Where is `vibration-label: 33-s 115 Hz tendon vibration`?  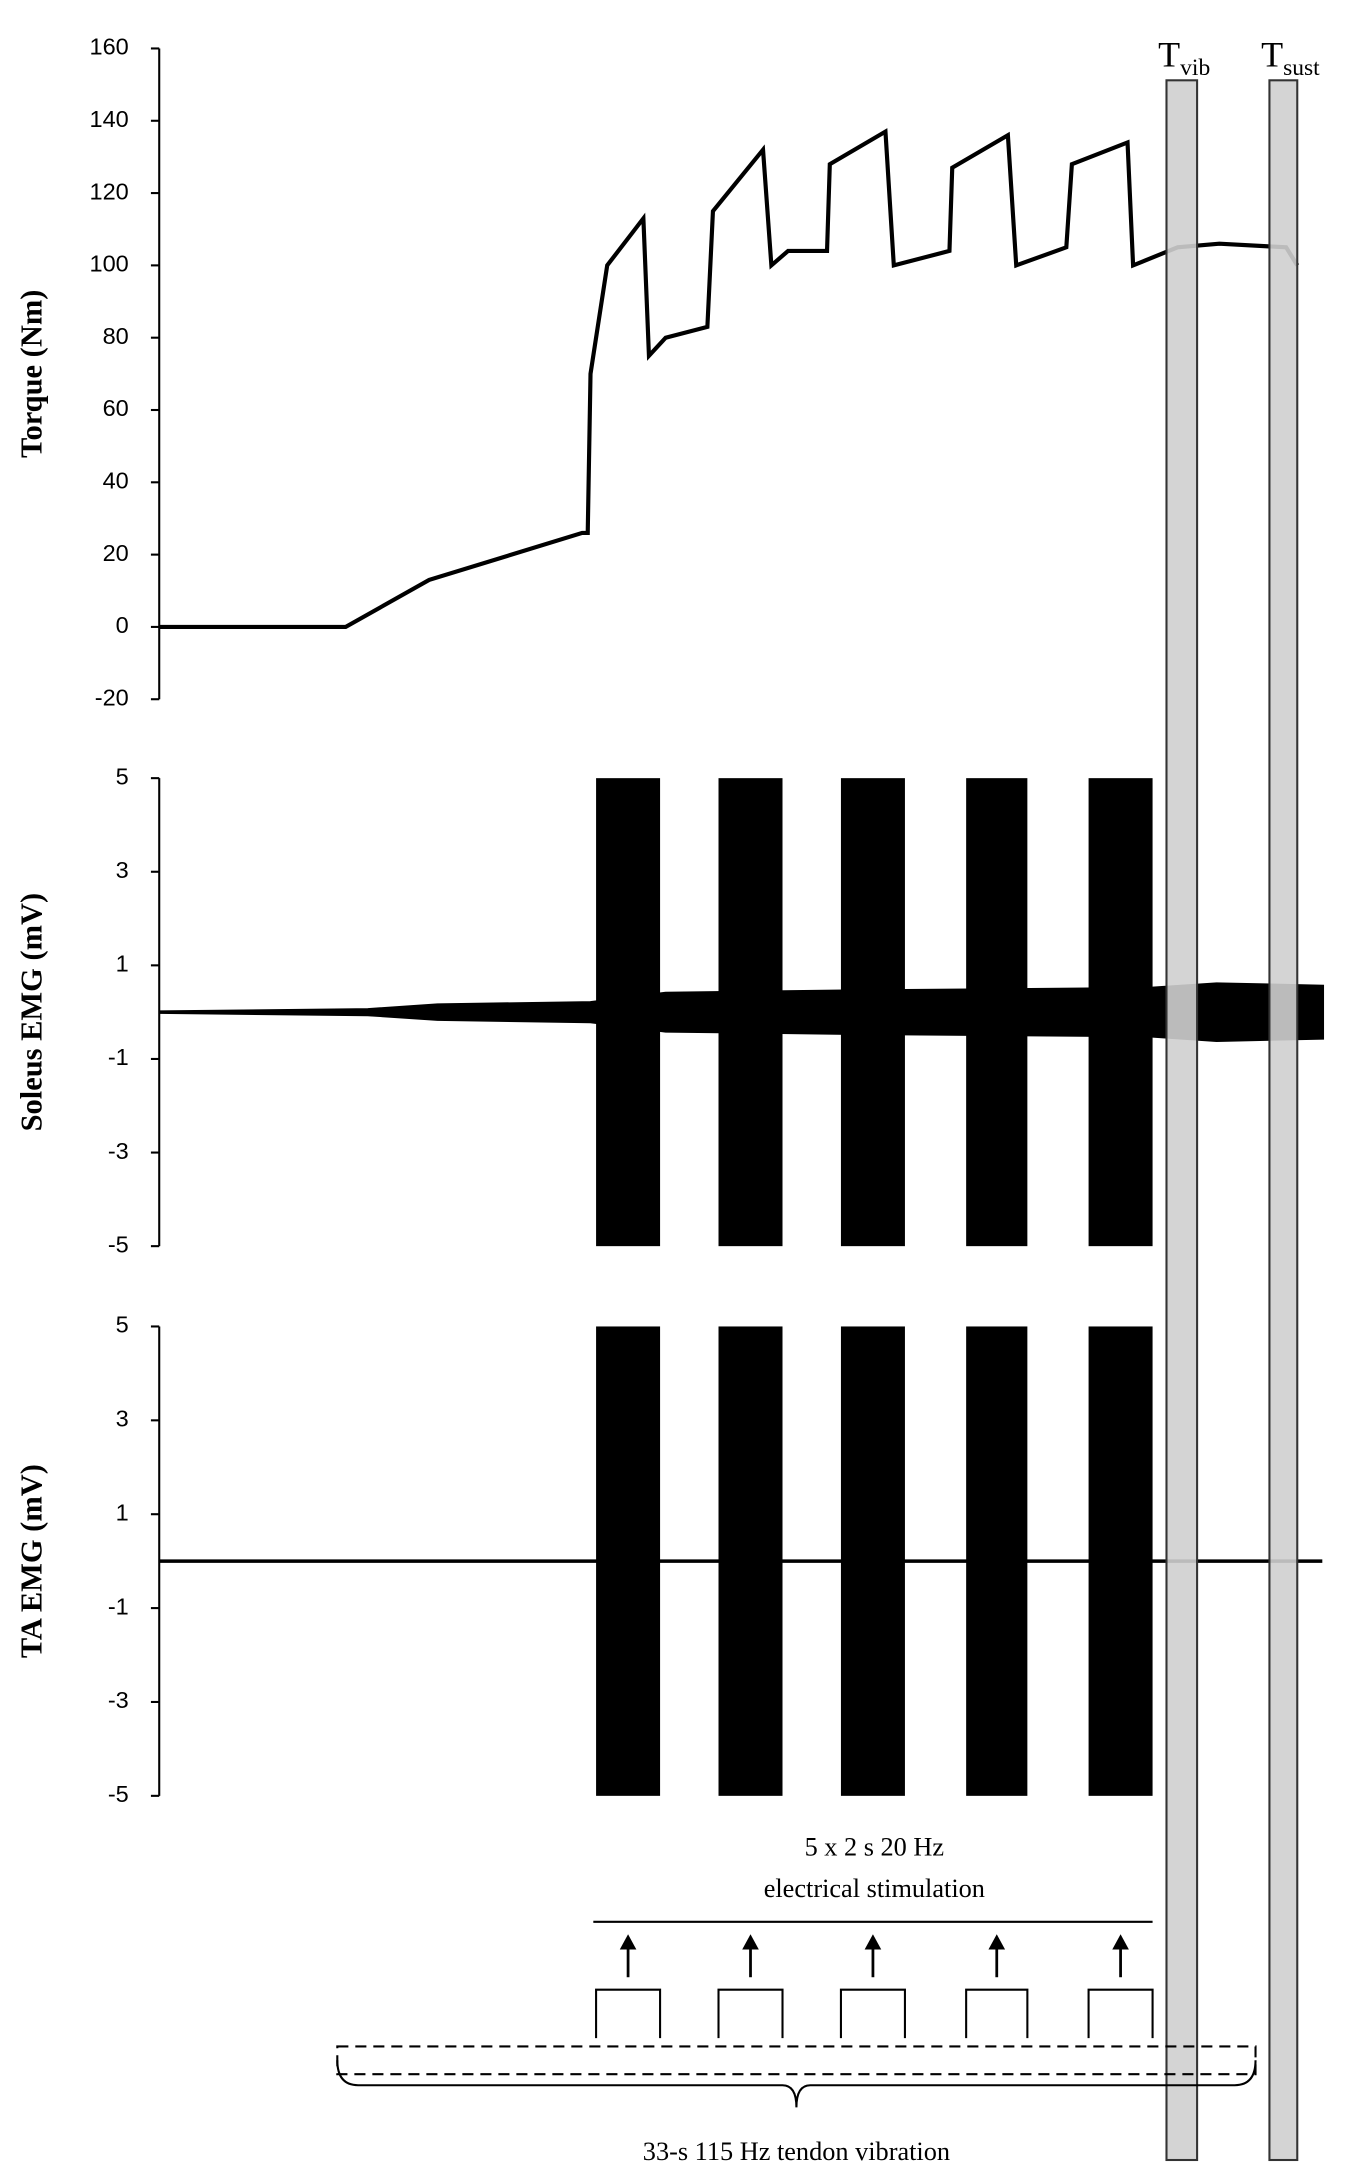
vibration-label: 33-s 115 Hz tendon vibration is located at coordinates (796, 2151).